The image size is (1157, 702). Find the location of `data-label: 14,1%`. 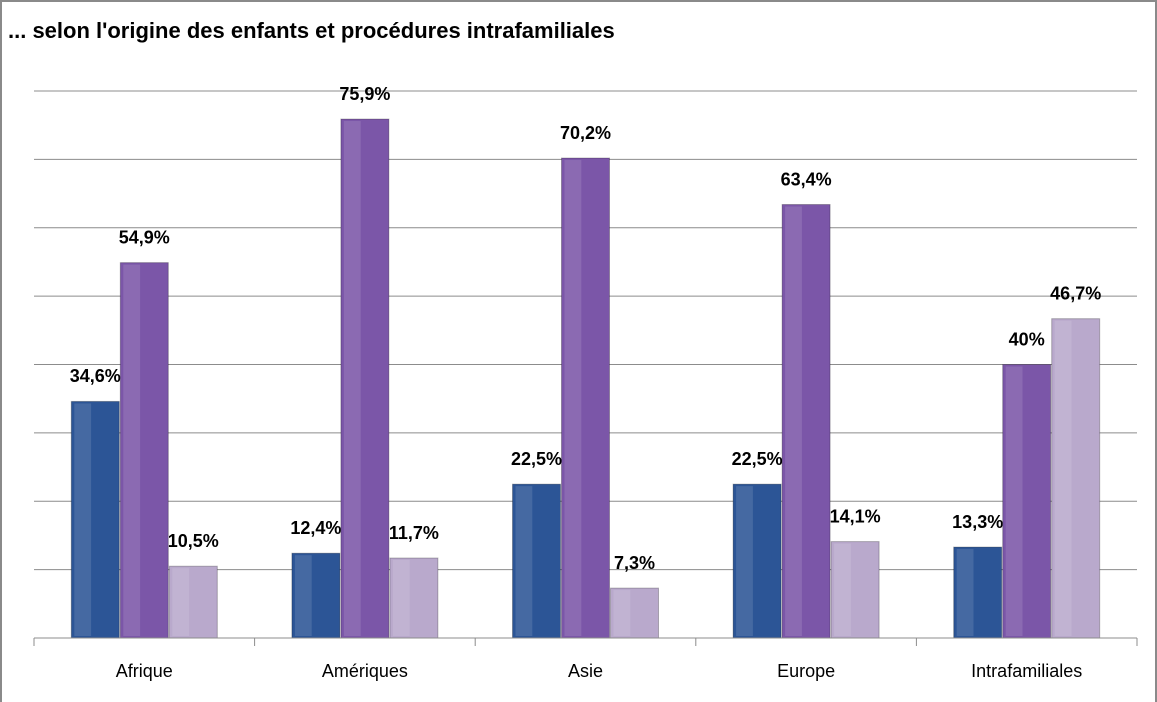

data-label: 14,1% is located at coordinates (855, 516).